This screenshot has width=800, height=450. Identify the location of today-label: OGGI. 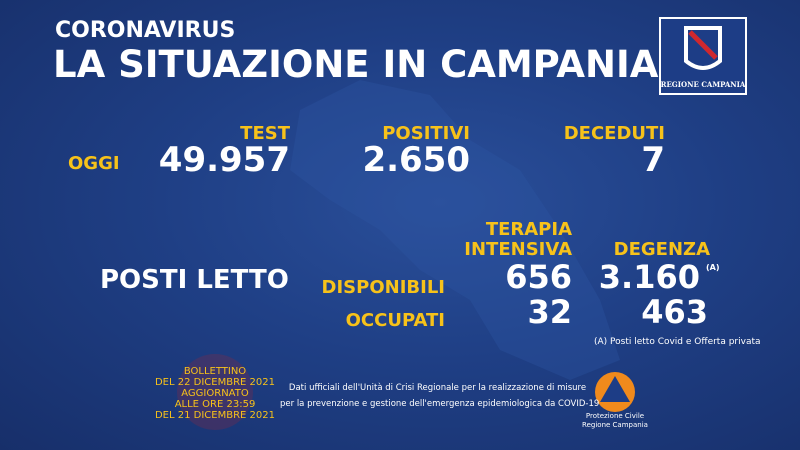
(94, 163).